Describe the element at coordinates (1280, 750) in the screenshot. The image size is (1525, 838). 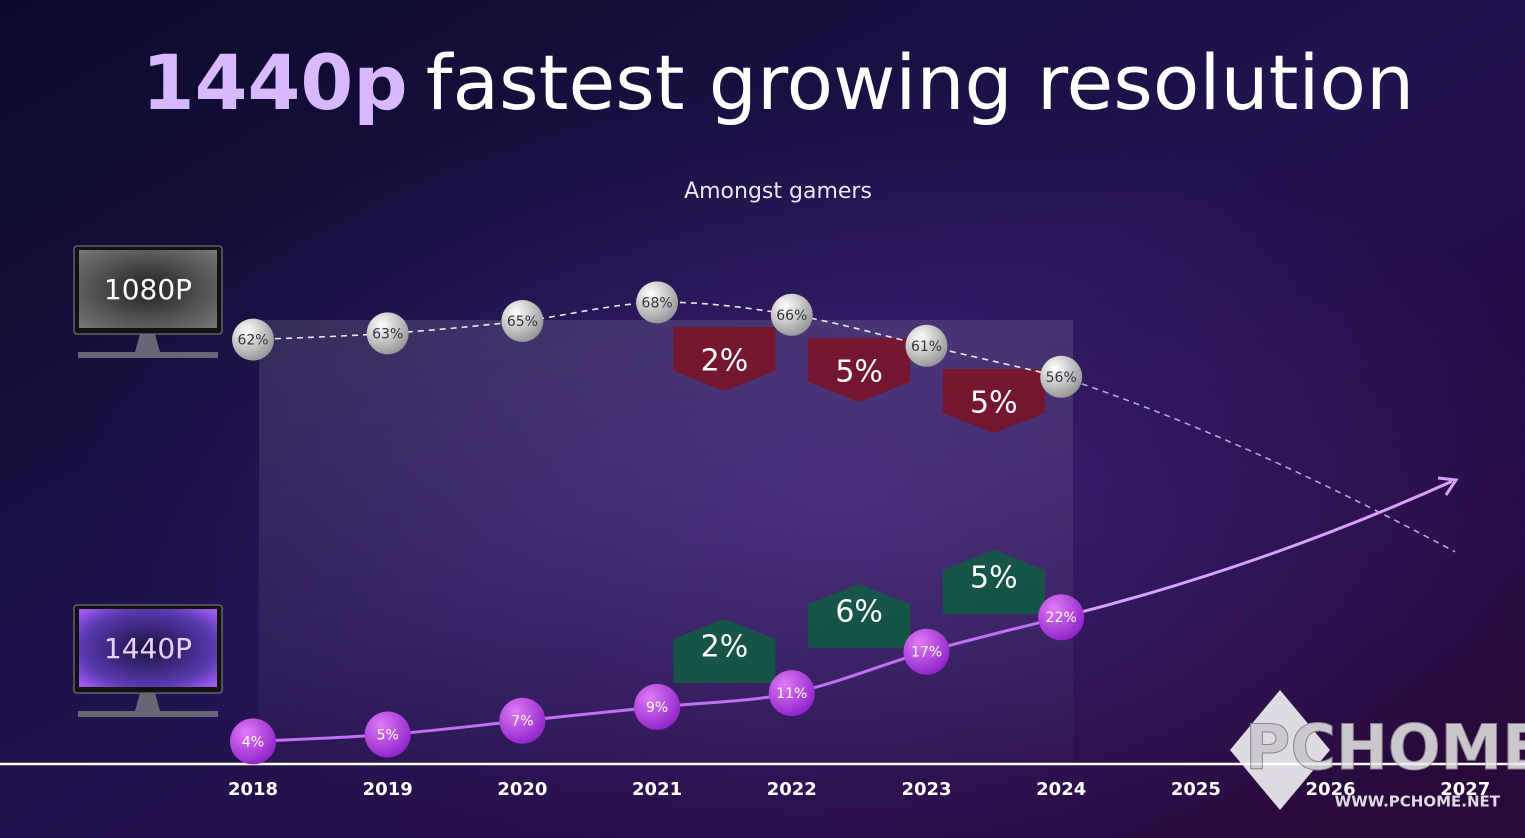
I see `watermark-diamond` at that location.